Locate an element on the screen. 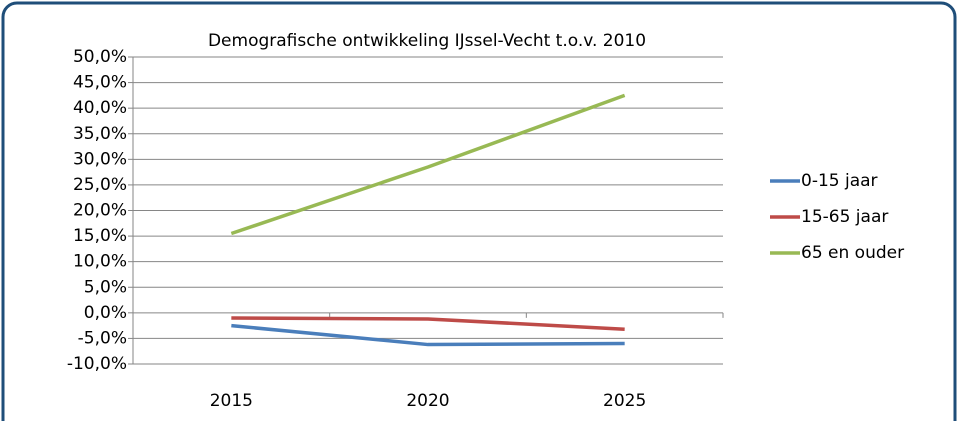 The width and height of the screenshot is (958, 425). legend-label: 65 en ouder is located at coordinates (852, 253).